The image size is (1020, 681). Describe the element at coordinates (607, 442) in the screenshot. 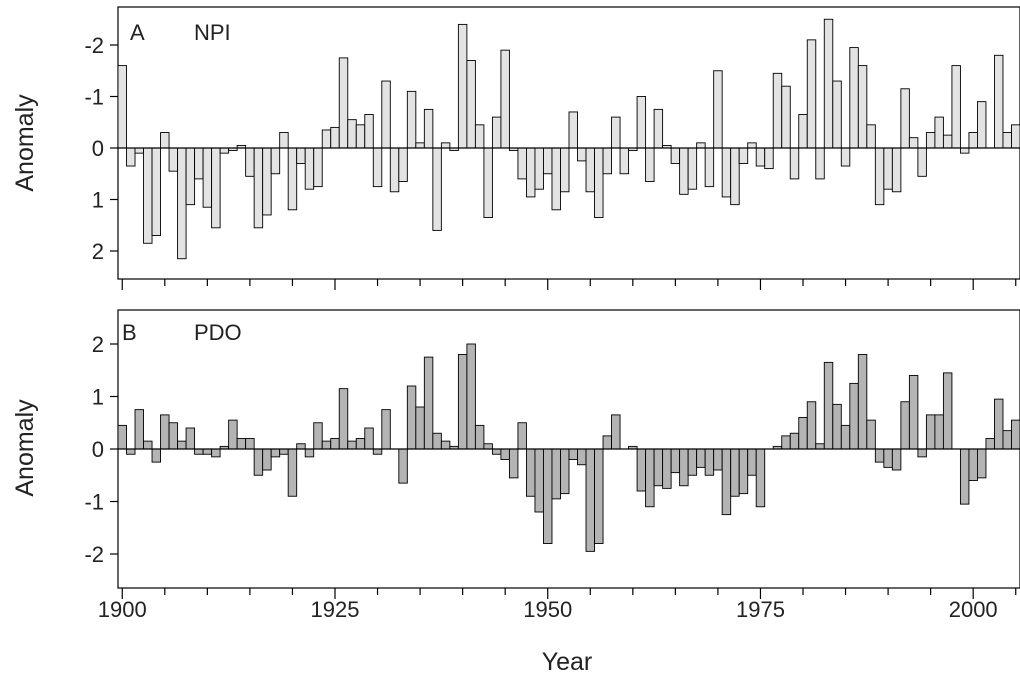

I see `panel-b-bar-1957` at that location.